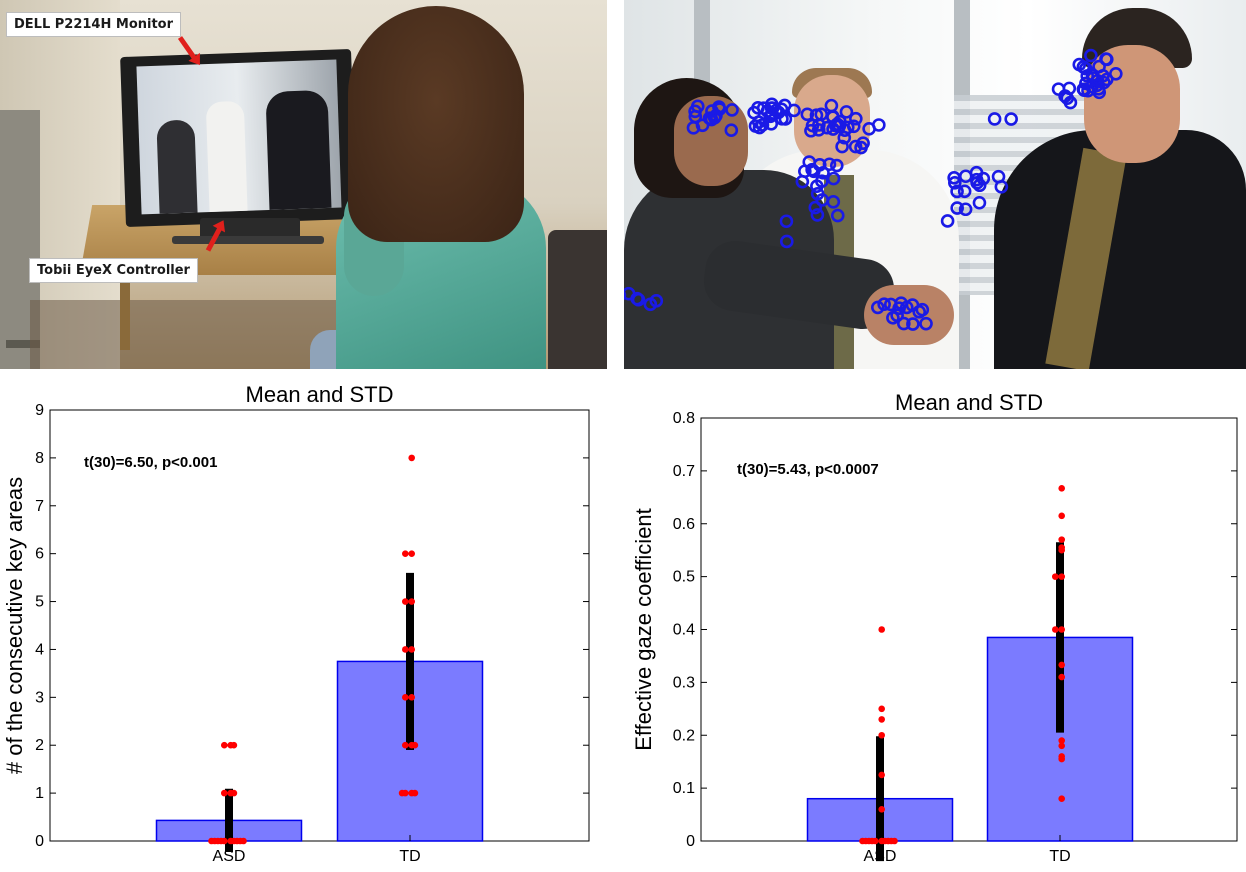 This screenshot has height=872, width=1246. I want to click on handshake, so click(909, 315).